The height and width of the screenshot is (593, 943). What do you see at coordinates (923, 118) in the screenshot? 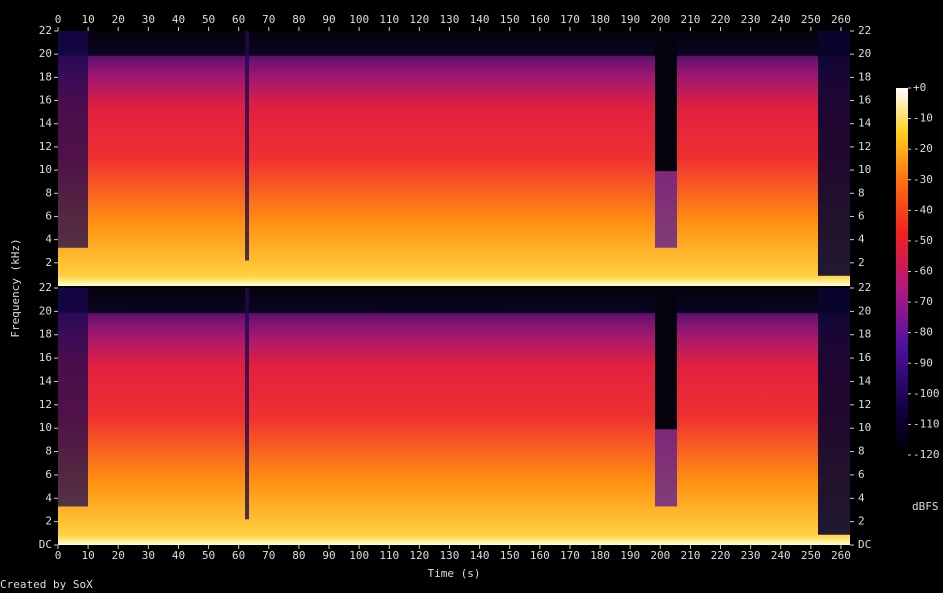
I see `colorbar-tick-label: -10` at bounding box center [923, 118].